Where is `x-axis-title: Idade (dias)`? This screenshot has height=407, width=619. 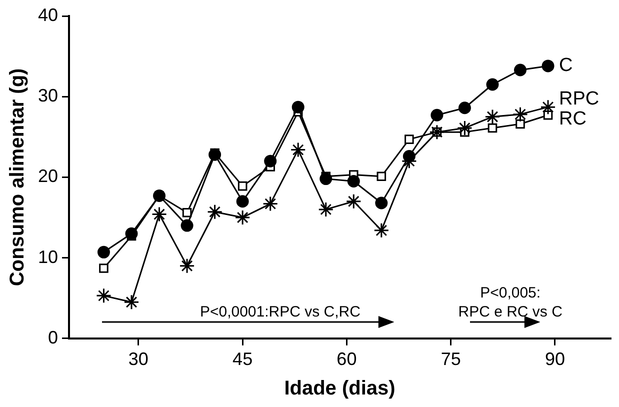
x-axis-title: Idade (dias) is located at coordinates (340, 389).